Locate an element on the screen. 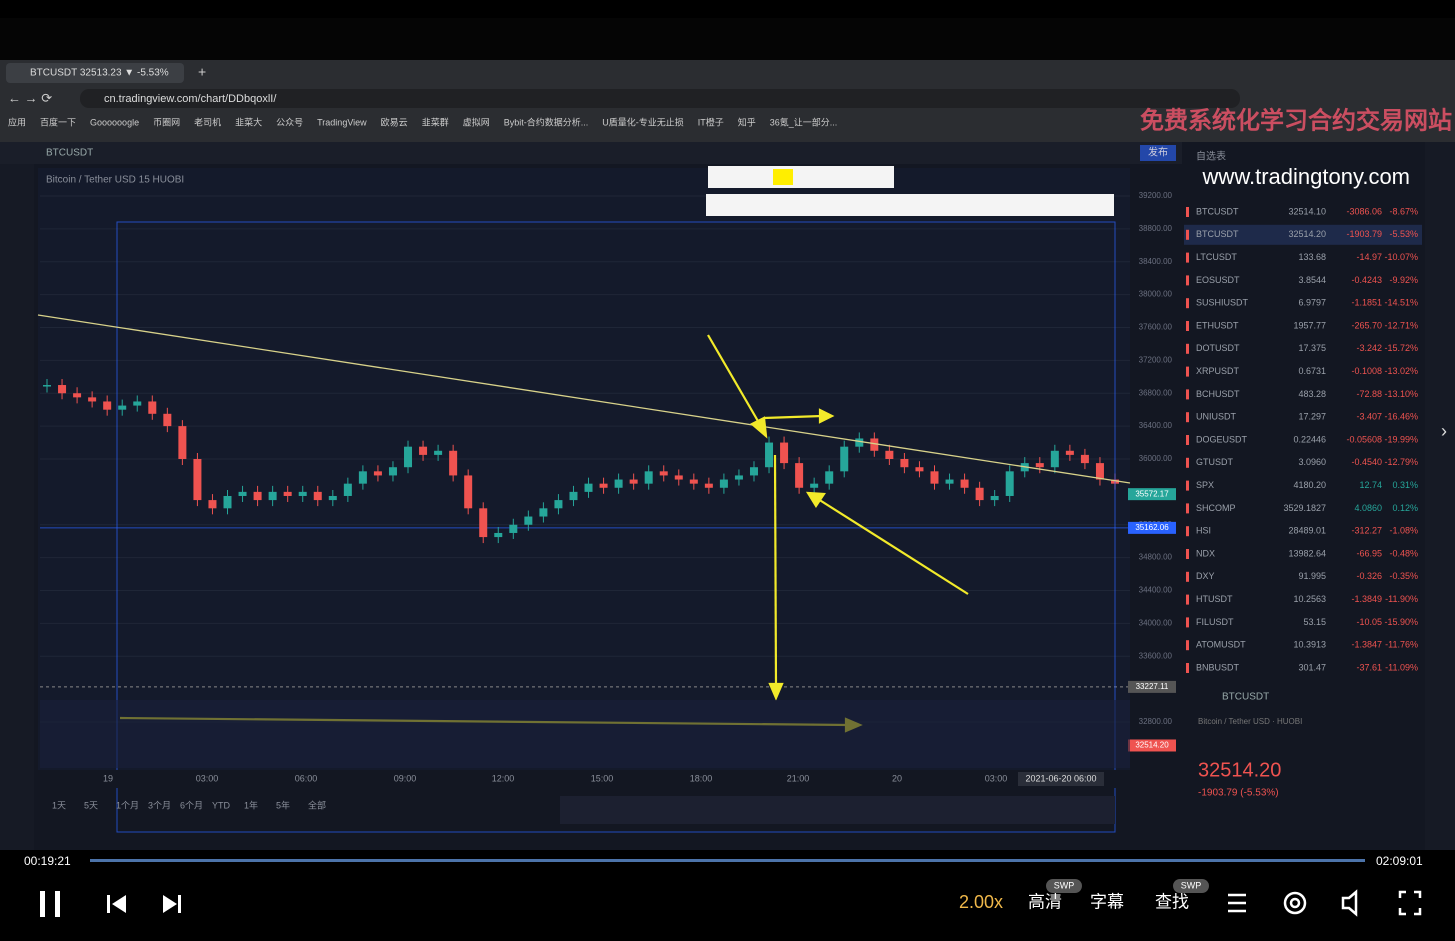 The image size is (1455, 941). y-tick-label: 33600.00 is located at coordinates (1156, 655).